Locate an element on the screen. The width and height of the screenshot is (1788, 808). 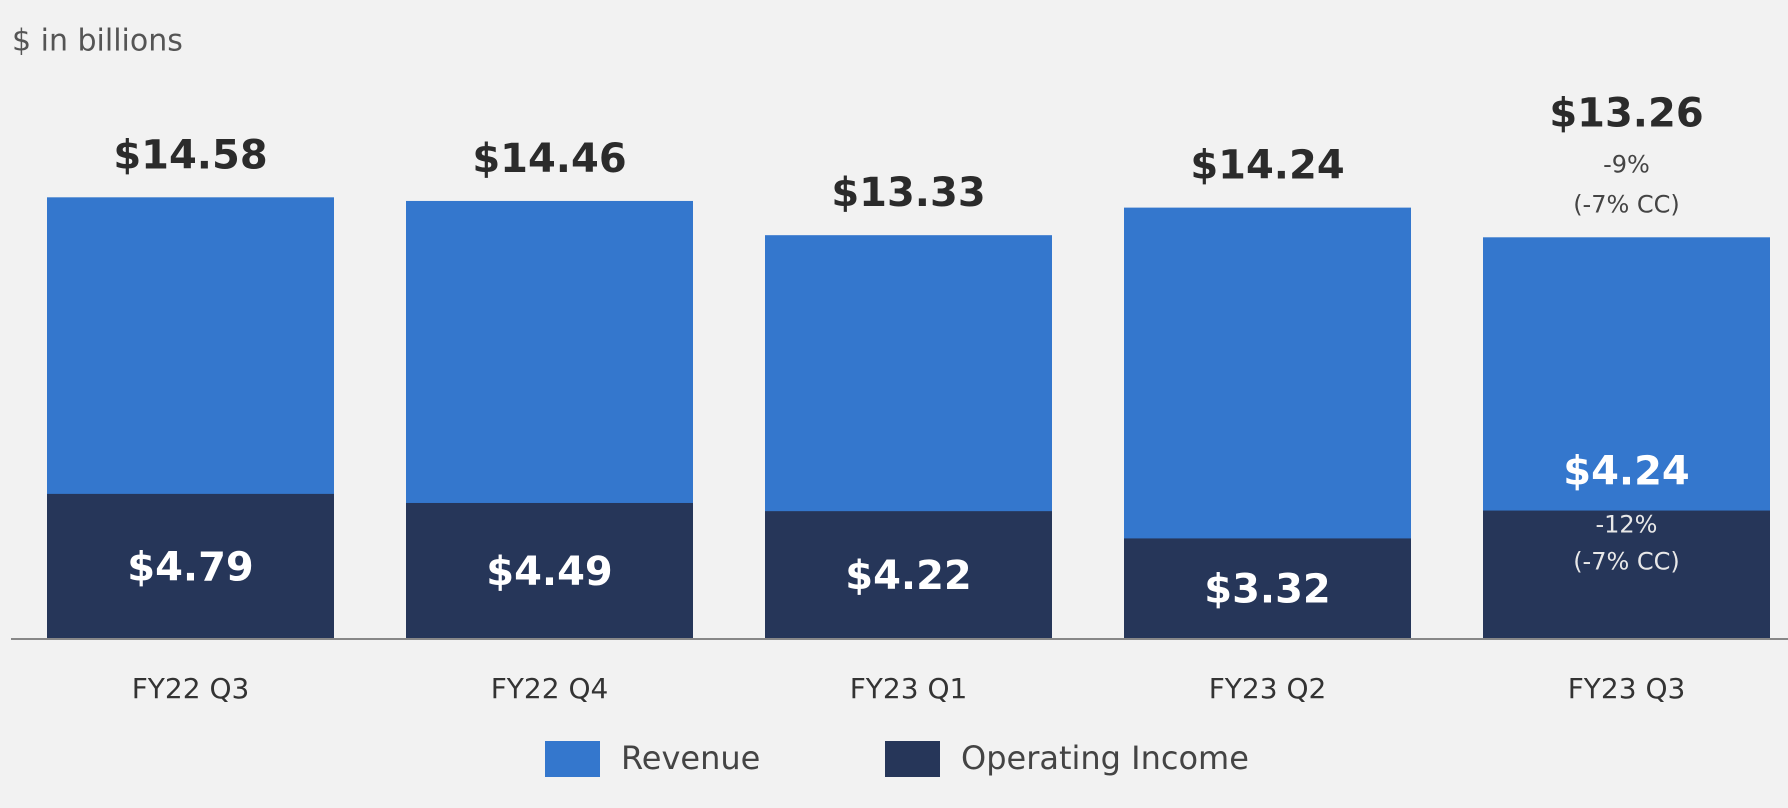
chart-title: $ in billions is located at coordinates (97, 41).